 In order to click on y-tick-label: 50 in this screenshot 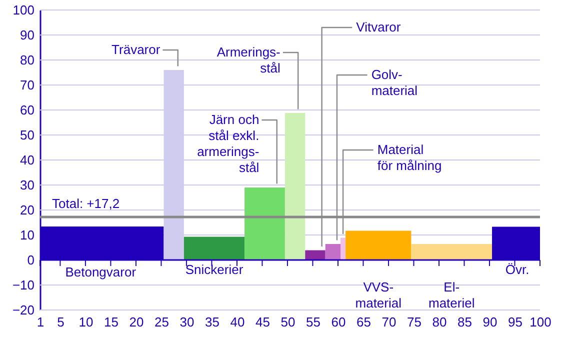, I will do `click(27, 135)`.